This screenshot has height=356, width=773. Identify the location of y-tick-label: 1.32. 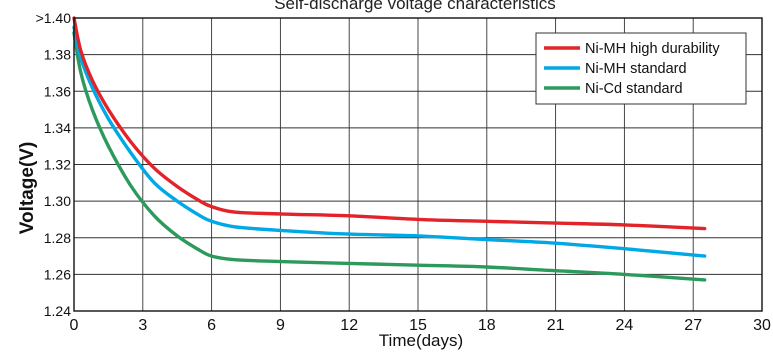
(57, 165).